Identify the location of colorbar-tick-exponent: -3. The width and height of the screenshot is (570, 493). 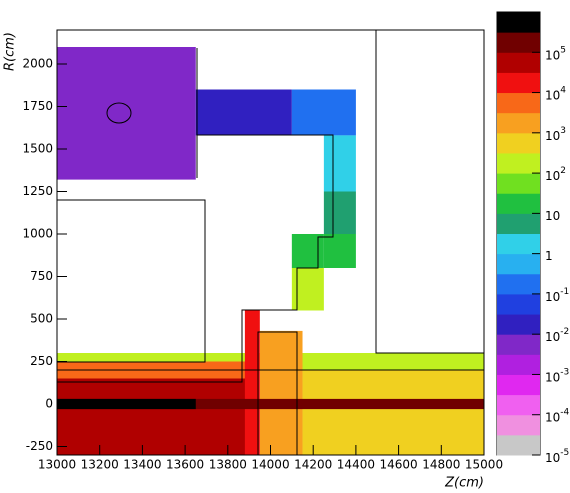
(564, 372).